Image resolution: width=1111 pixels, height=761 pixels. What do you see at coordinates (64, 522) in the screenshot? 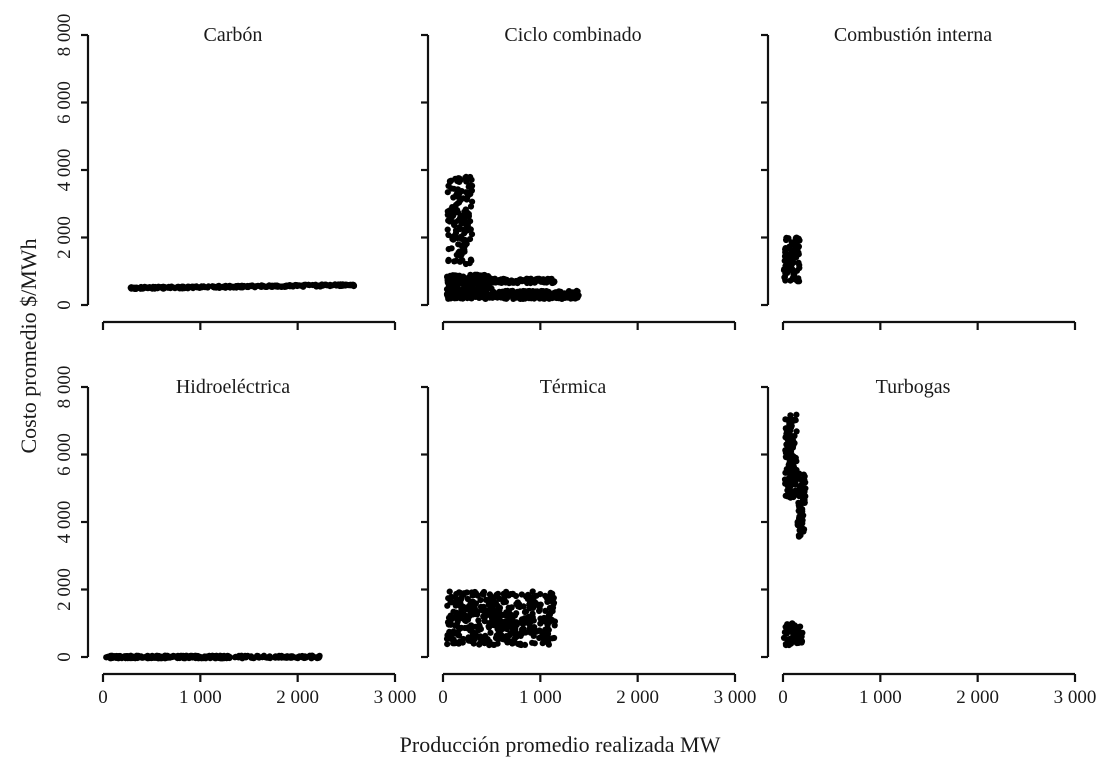
I see `y-tick-label: 4 000` at bounding box center [64, 522].